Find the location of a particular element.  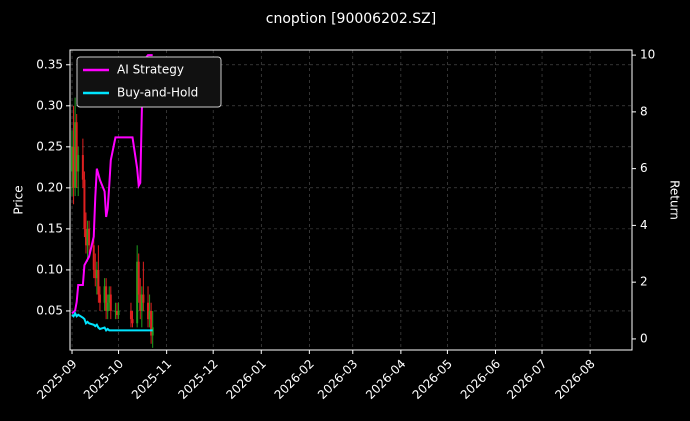

y2-tick-label: 6 is located at coordinates (644, 168).